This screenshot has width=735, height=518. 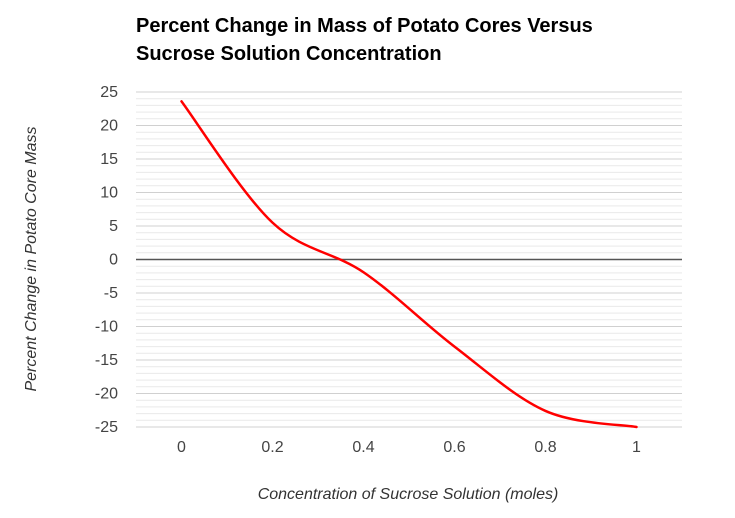 What do you see at coordinates (113, 226) in the screenshot?
I see `y-tick-label: 5` at bounding box center [113, 226].